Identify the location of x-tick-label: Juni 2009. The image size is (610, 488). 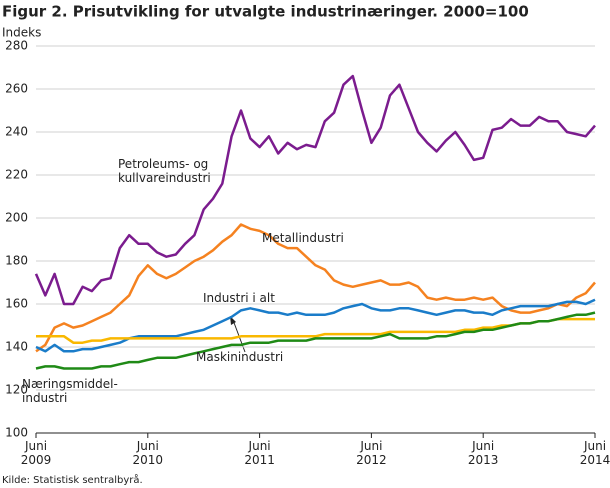
(36, 453).